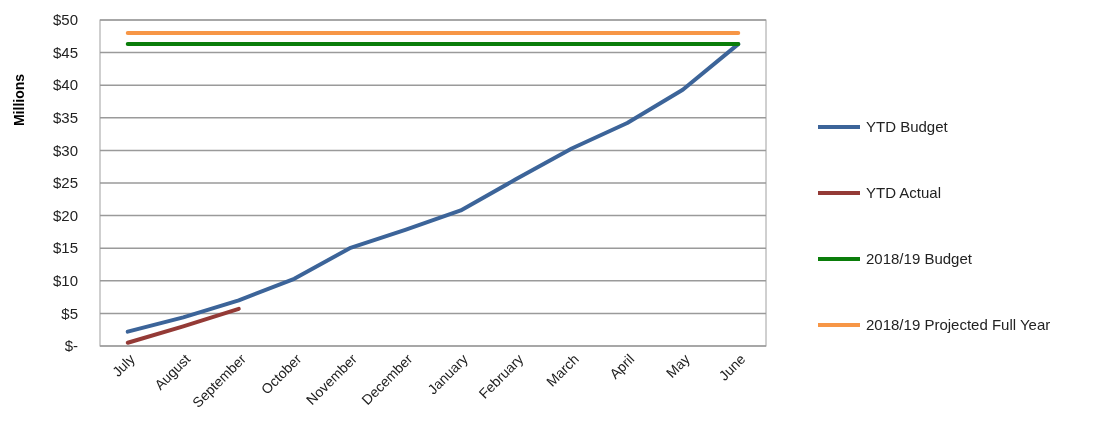 The image size is (1110, 438). Describe the element at coordinates (65, 150) in the screenshot. I see `y-tick-label: $30` at that location.